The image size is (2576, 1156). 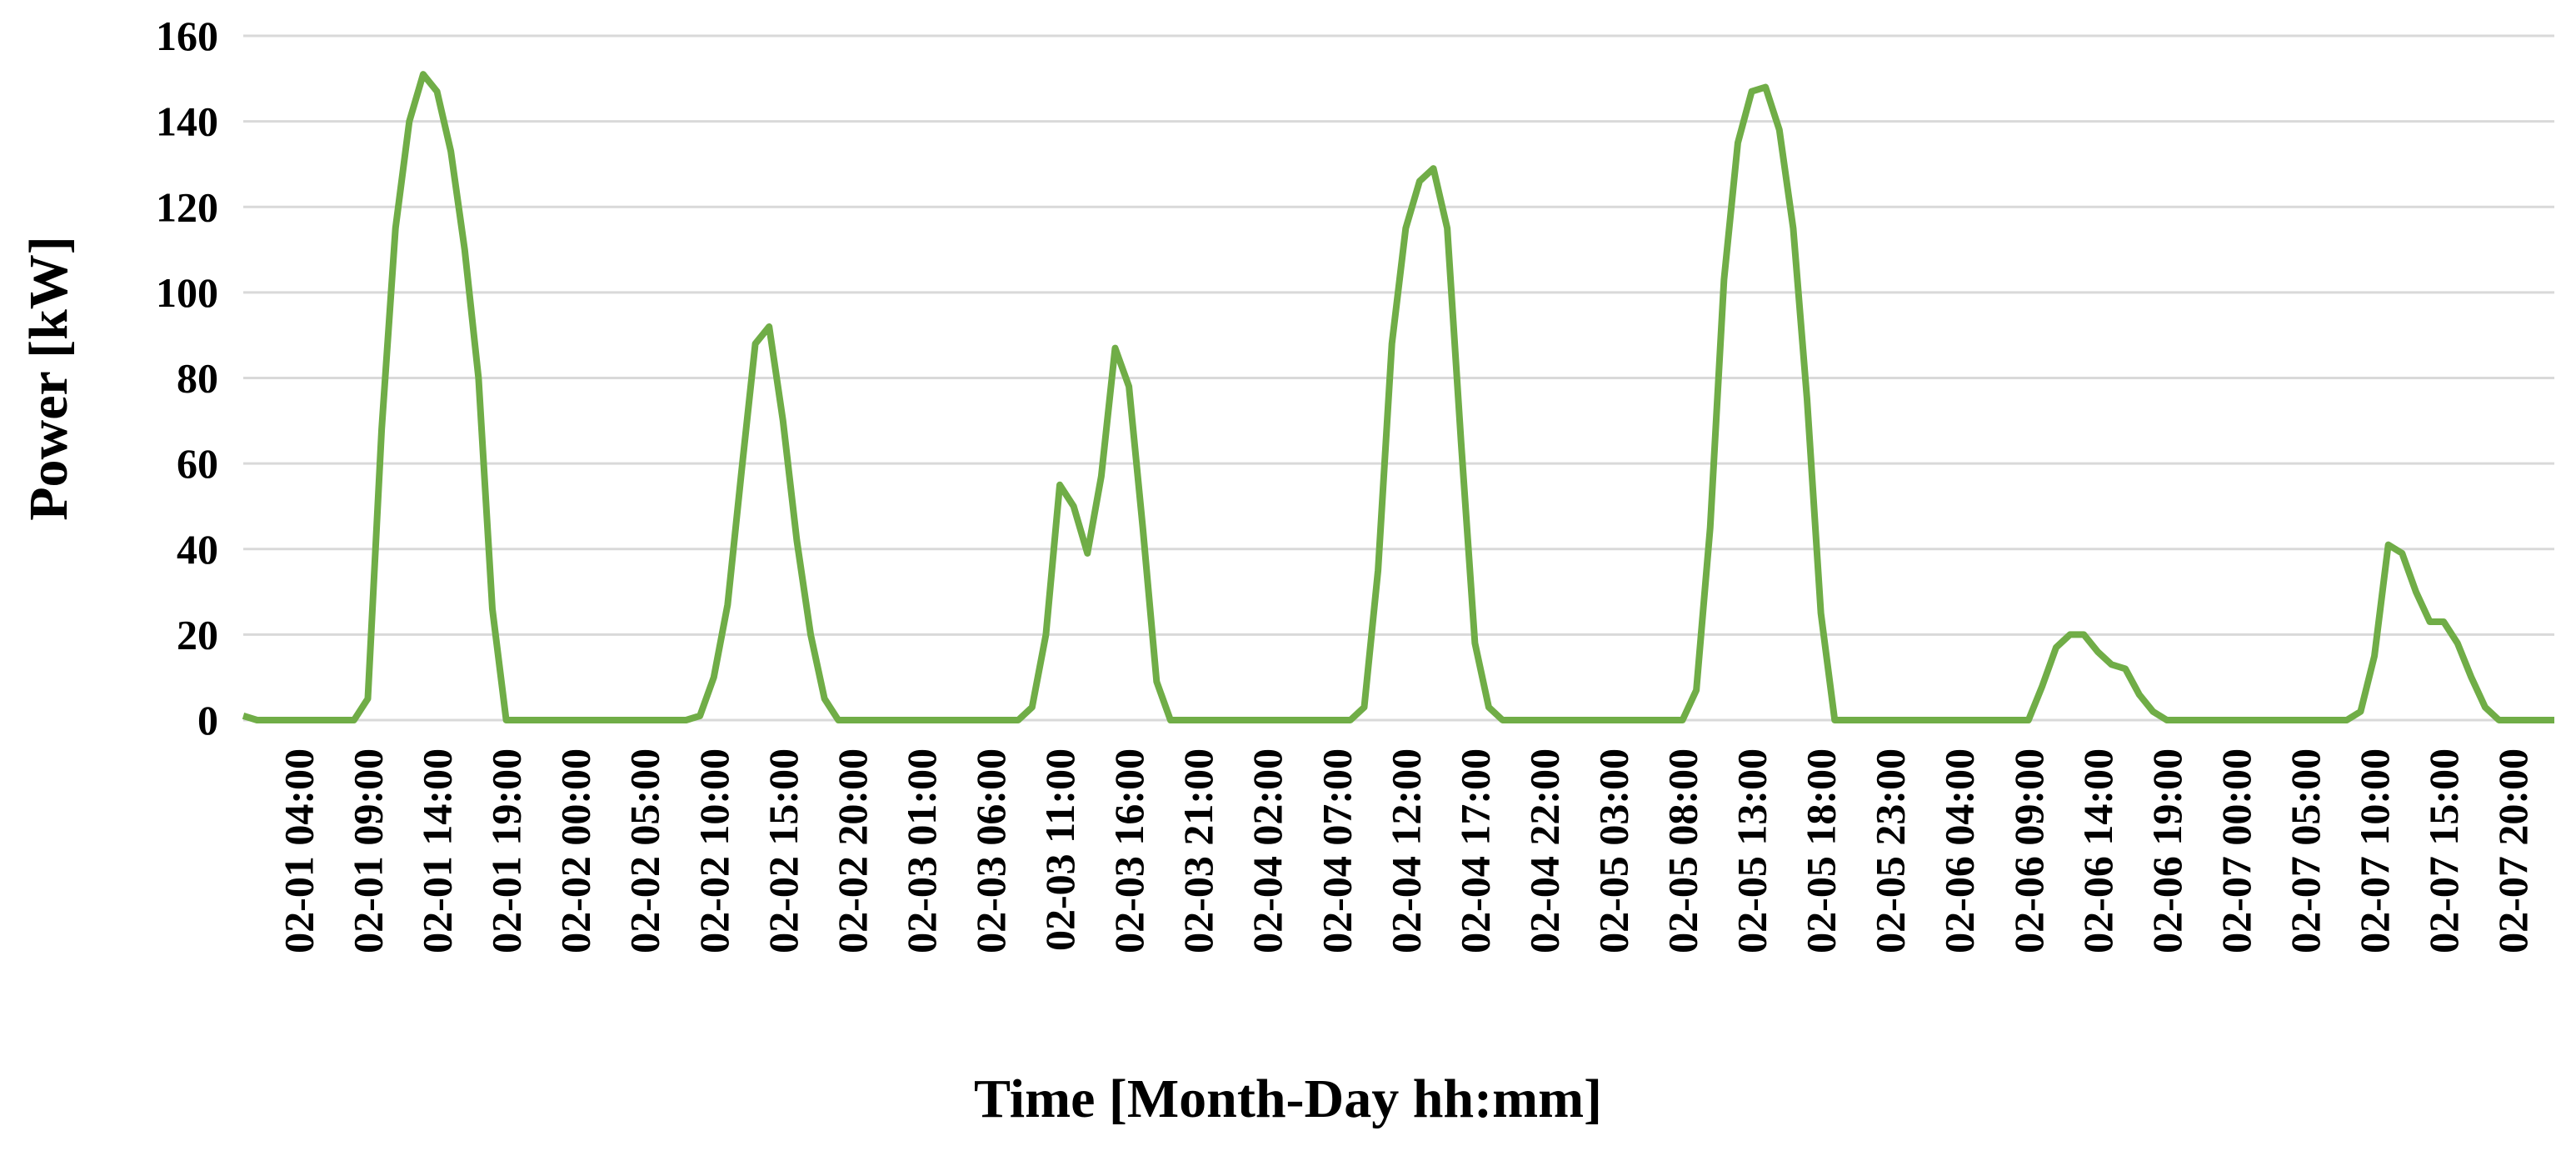 What do you see at coordinates (2028, 850) in the screenshot?
I see `x-tick-label: 02-06 09:00` at bounding box center [2028, 850].